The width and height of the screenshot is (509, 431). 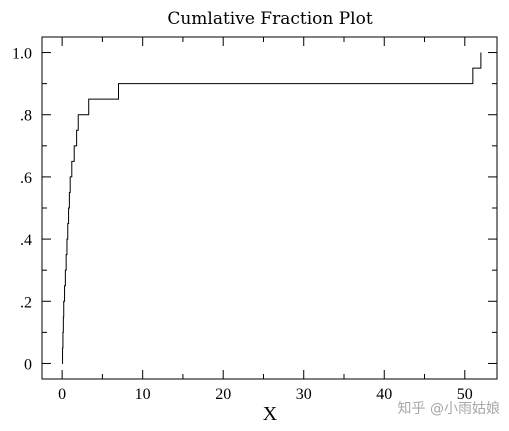 What do you see at coordinates (22, 210) in the screenshot?
I see `y-tick-labels: 0 .2 .4 .6 .8 1.0` at bounding box center [22, 210].